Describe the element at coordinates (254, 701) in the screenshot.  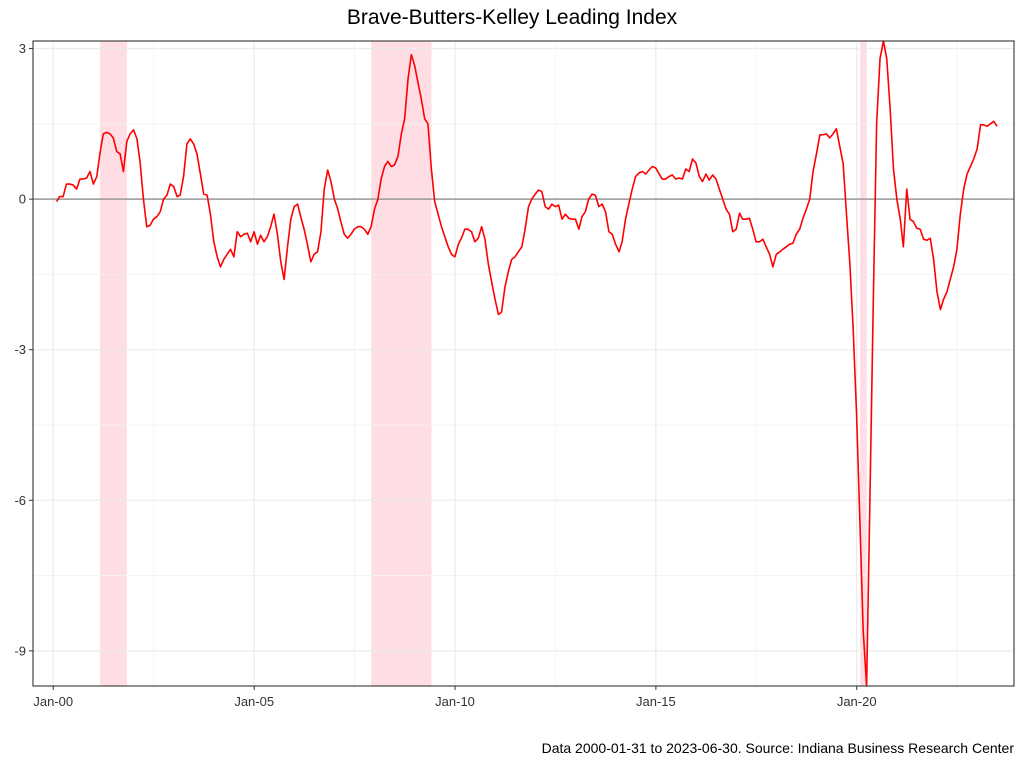
I see `x-tick-label: Jan-05` at that location.